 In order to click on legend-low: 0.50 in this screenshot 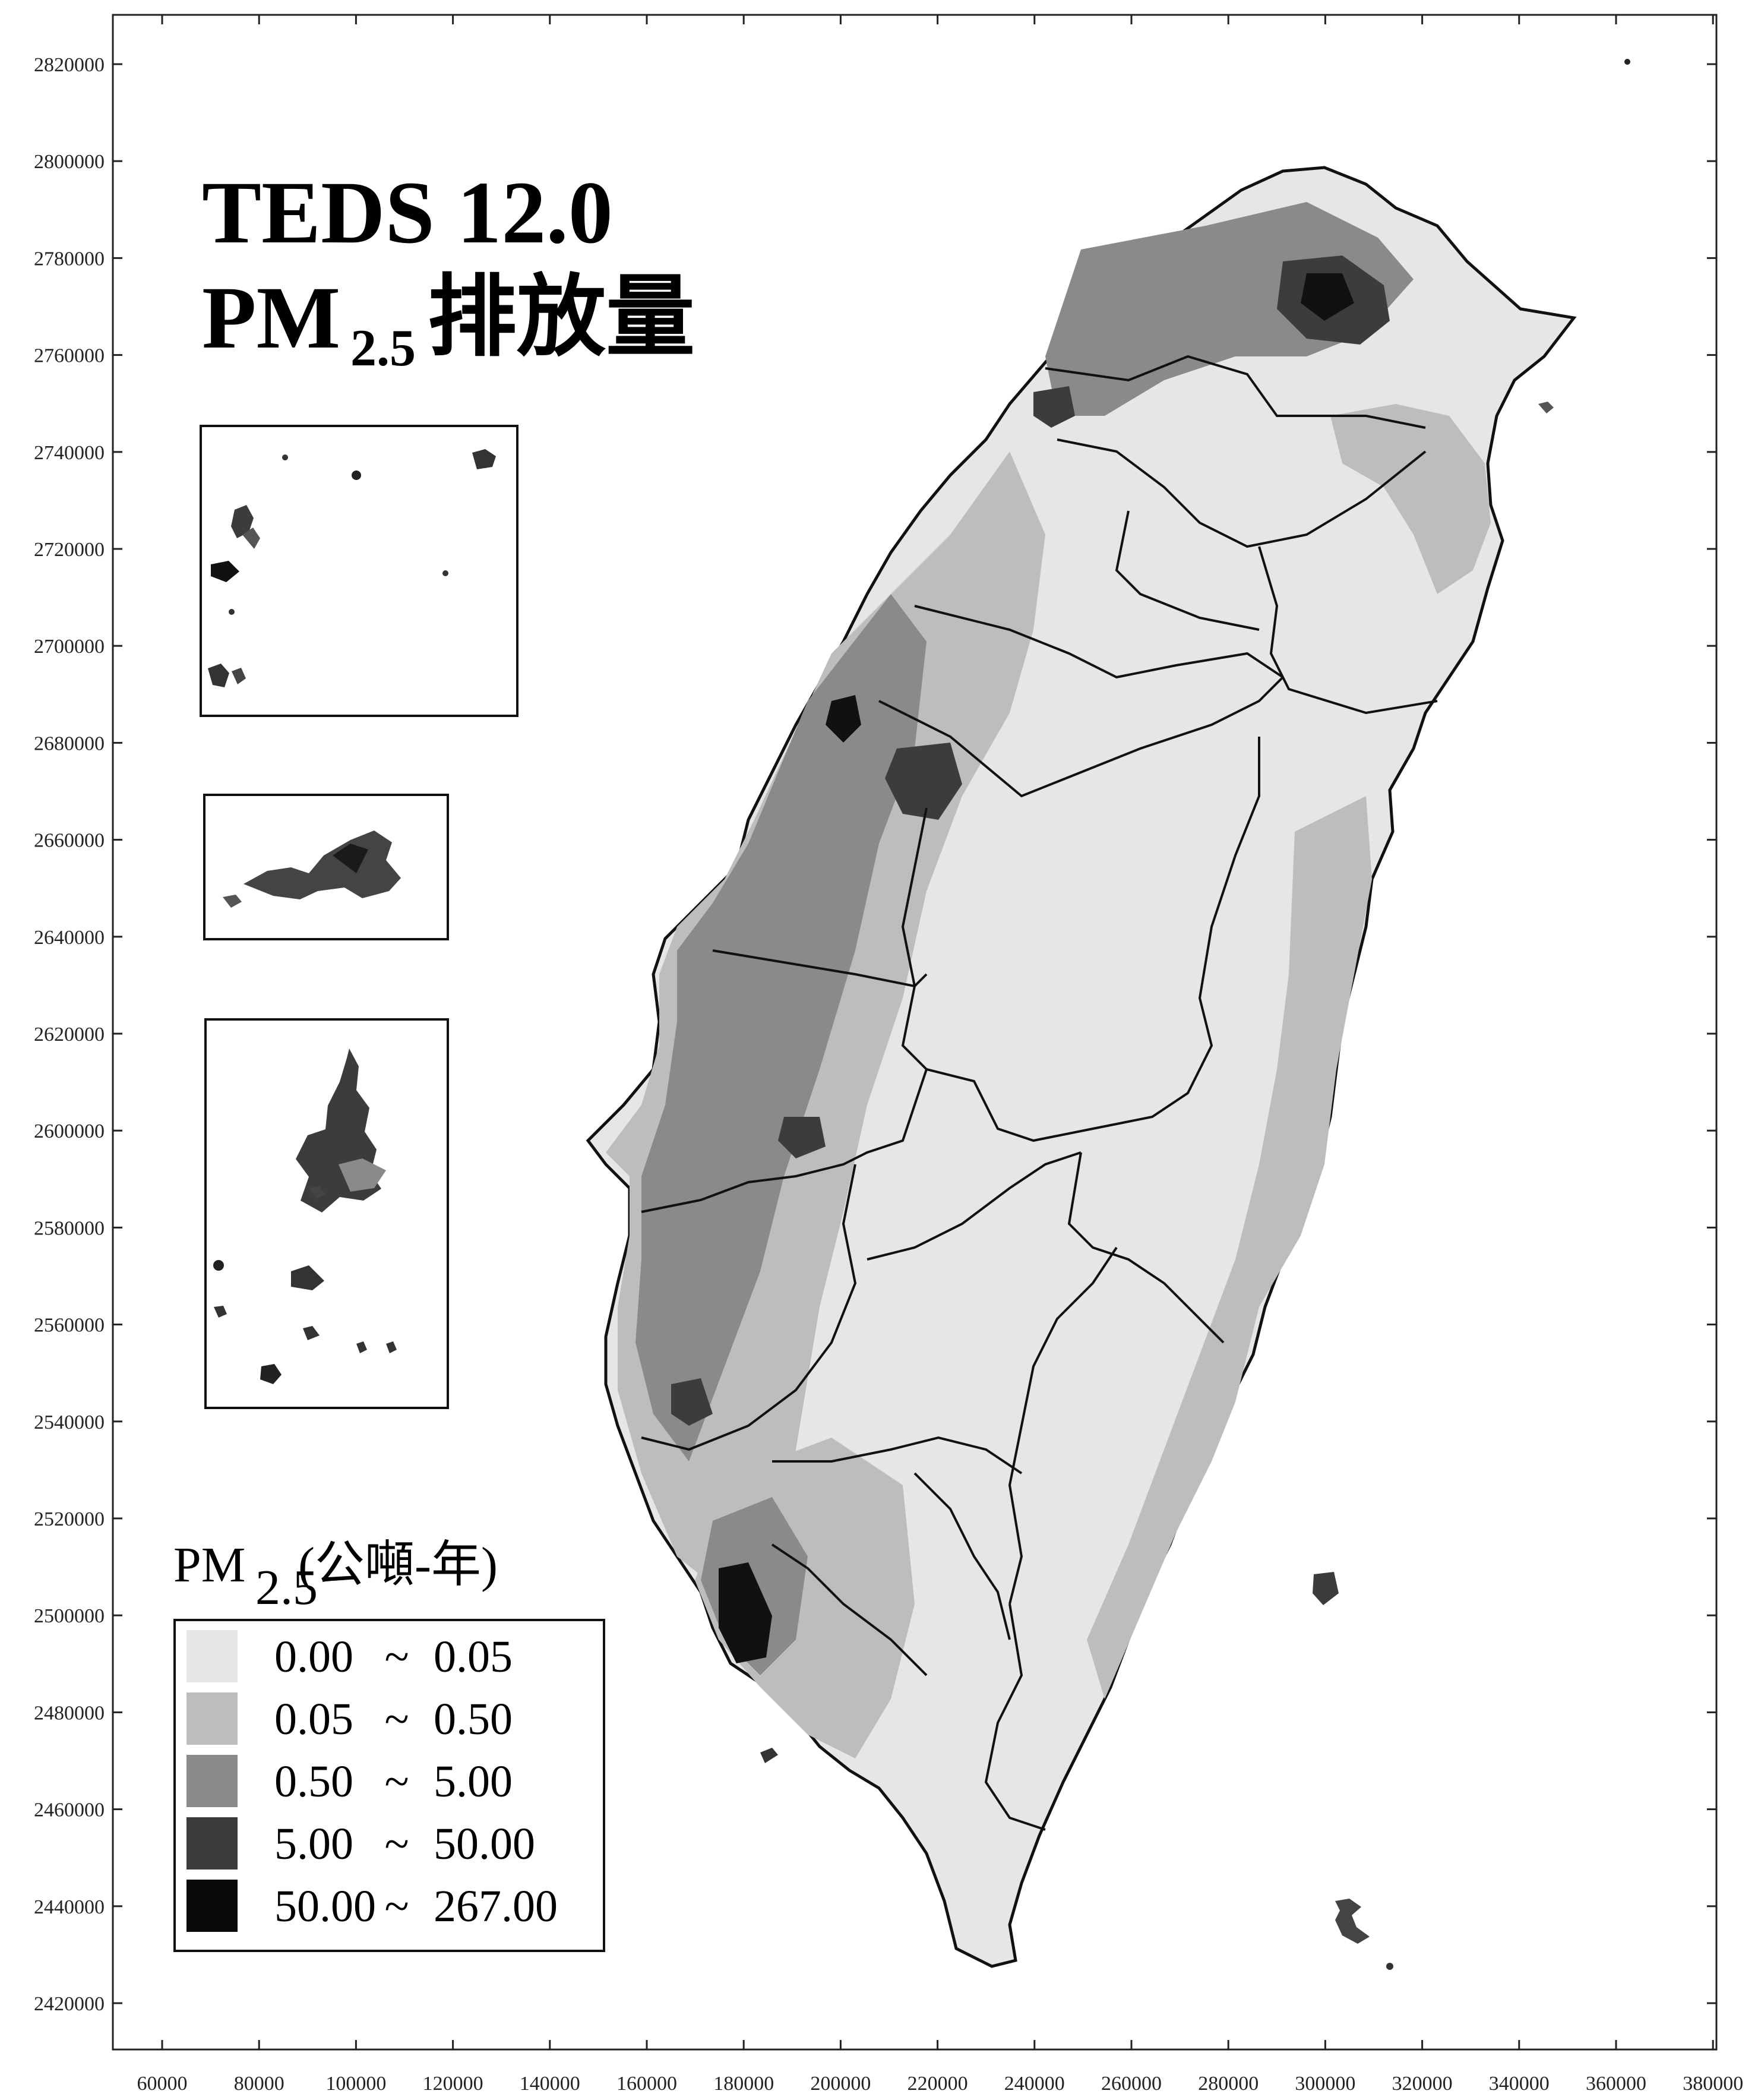, I will do `click(313, 1782)`.